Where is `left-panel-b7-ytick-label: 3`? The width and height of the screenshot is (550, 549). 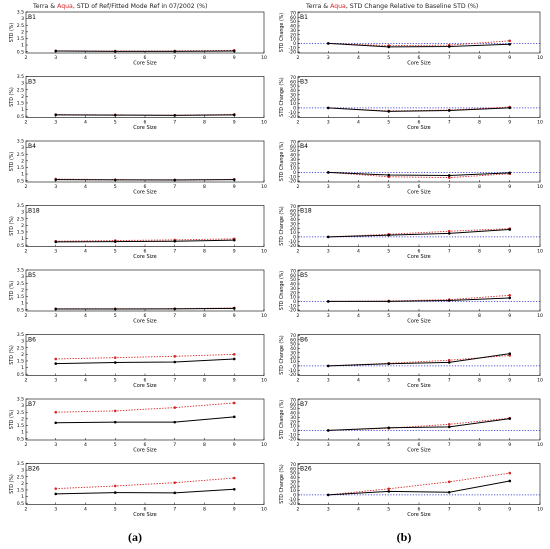 left-panel-b7-ytick-label: 3 is located at coordinates (22, 406).